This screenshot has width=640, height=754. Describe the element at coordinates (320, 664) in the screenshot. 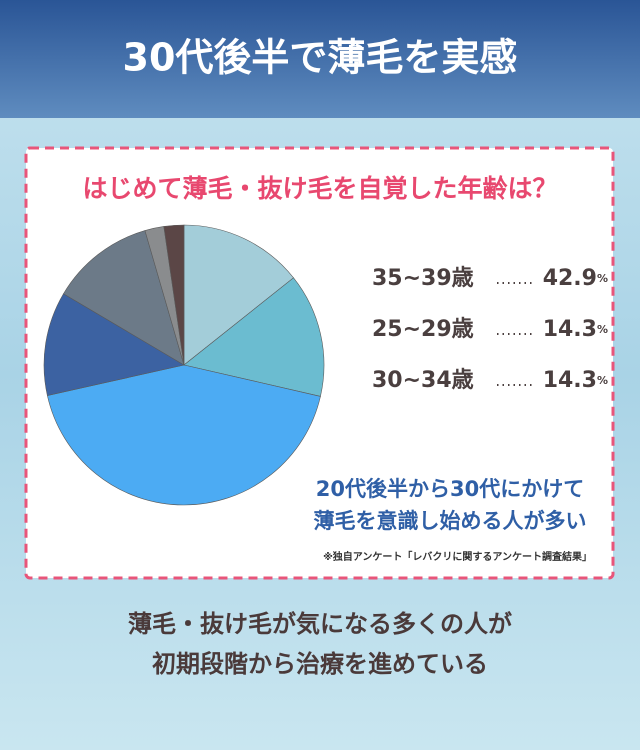

I see `footer-text: 初期段階から治療を進めている` at that location.